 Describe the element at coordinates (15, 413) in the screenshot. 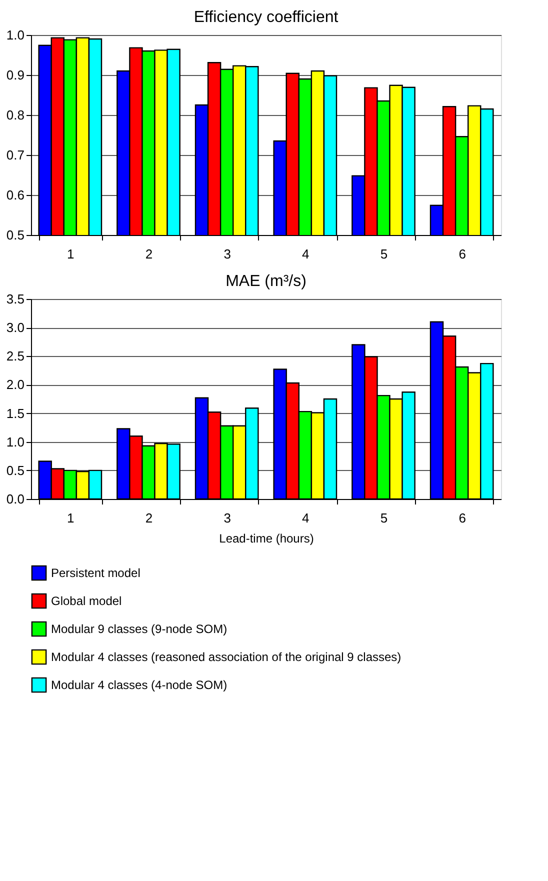

I see `y-tick-label: 1.5` at that location.